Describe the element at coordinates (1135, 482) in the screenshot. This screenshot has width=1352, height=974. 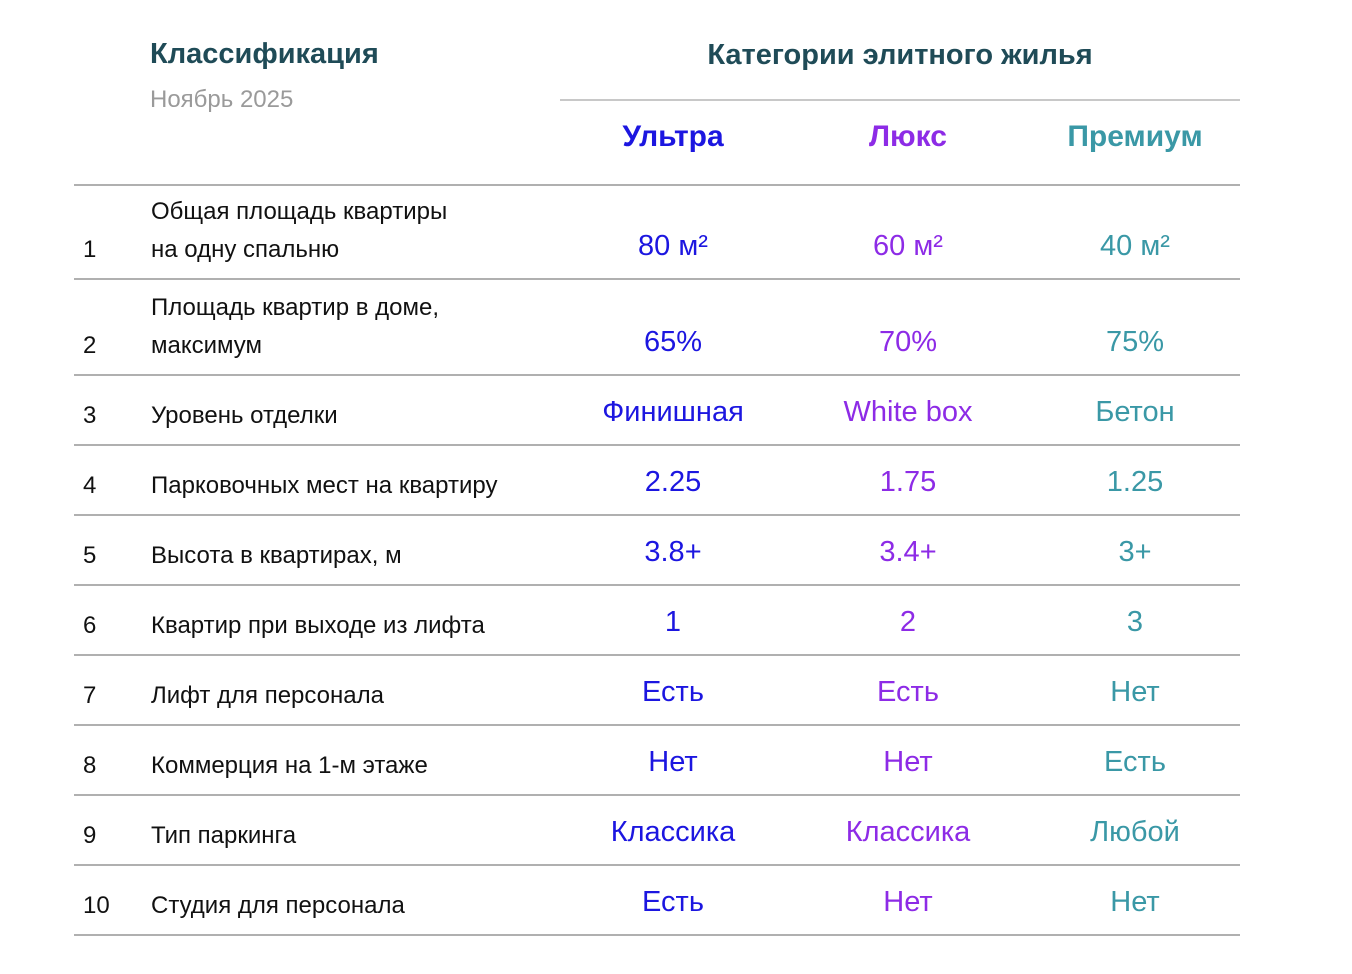
I see `cell-value: 1.25` at that location.